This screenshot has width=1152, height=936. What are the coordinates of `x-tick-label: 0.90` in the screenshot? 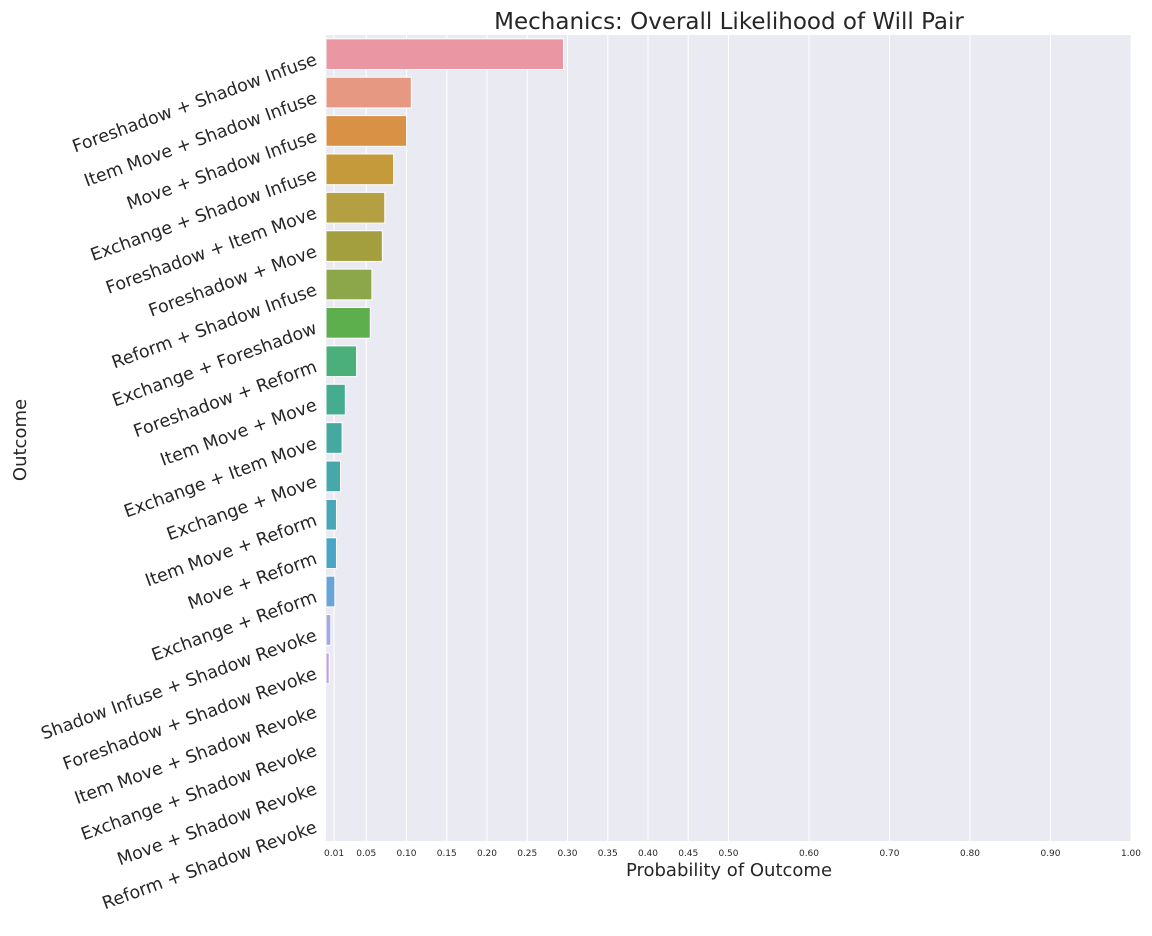 It's located at (1050, 854).